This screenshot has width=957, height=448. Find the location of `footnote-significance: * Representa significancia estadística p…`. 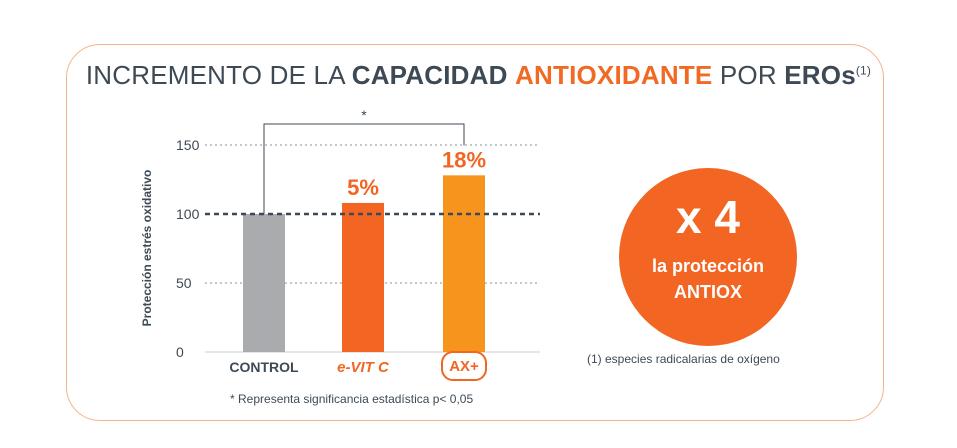

footnote-significance: * Representa significancia estadística p… is located at coordinates (352, 399).